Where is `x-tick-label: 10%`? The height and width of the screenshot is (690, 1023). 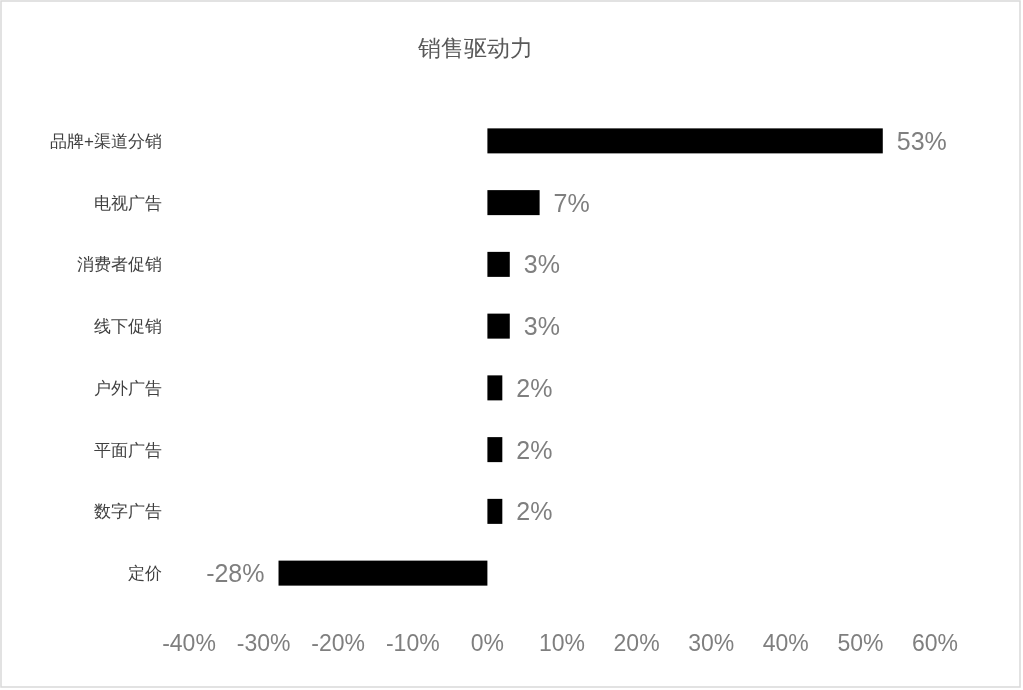 x-tick-label: 10% is located at coordinates (562, 643).